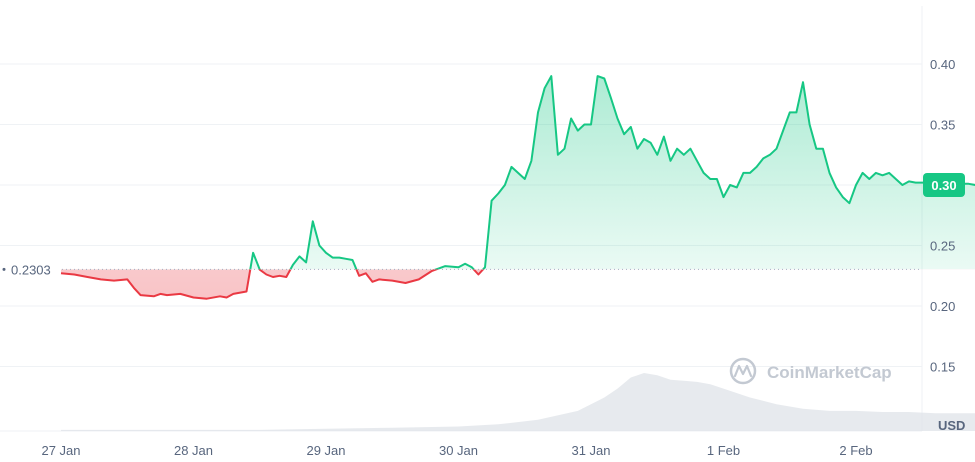 This screenshot has height=462, width=975. I want to click on current-price-label: 0.30, so click(943, 185).